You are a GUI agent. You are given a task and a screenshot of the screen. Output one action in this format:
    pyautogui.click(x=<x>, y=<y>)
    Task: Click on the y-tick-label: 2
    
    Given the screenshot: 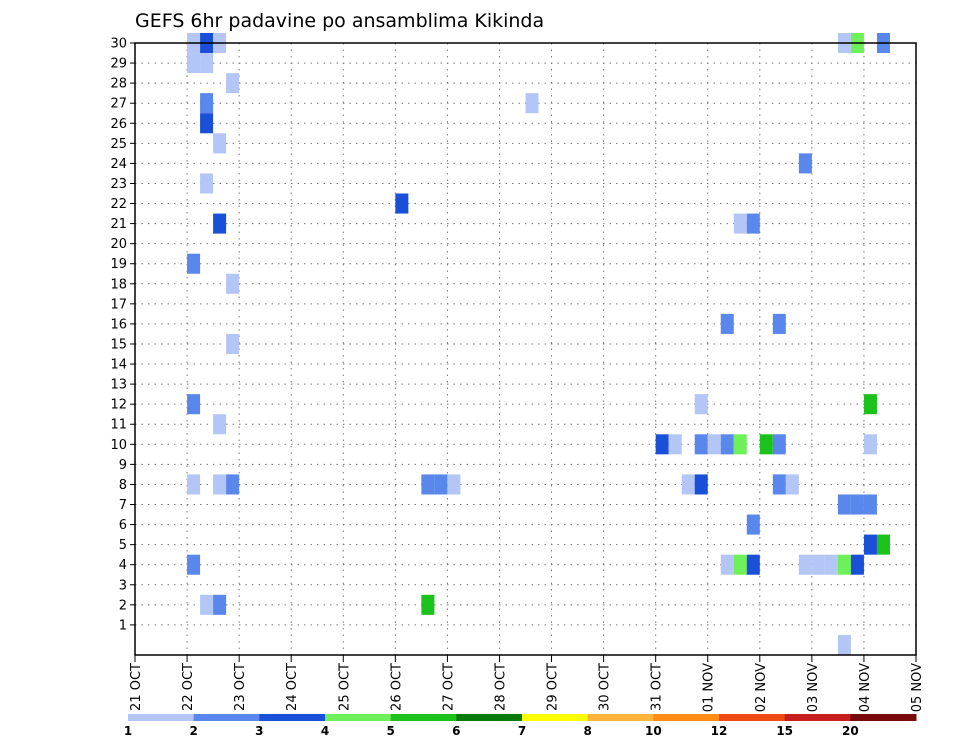 What is the action you would take?
    pyautogui.click(x=123, y=605)
    